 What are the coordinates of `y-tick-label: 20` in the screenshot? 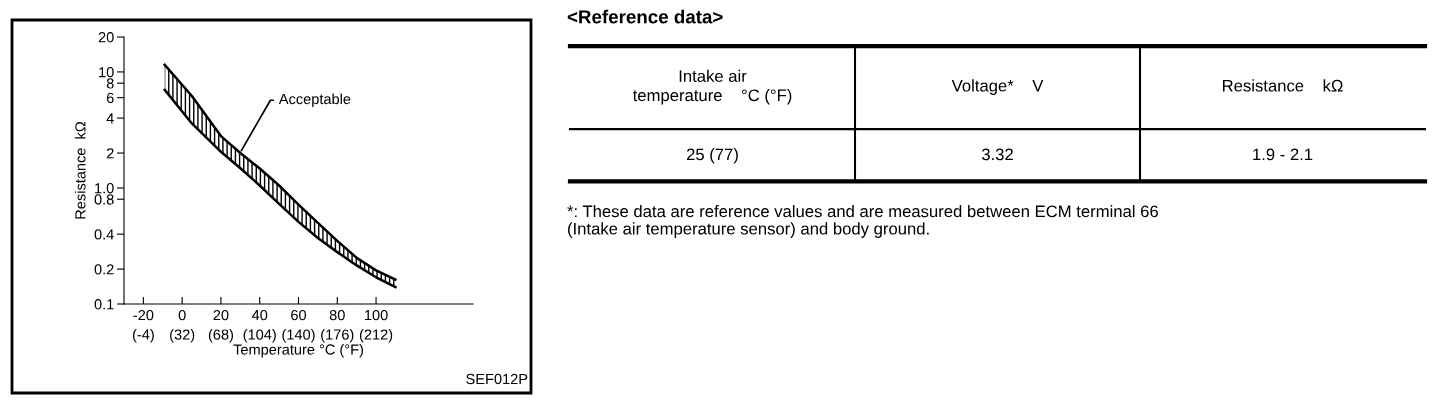 It's located at (106, 37).